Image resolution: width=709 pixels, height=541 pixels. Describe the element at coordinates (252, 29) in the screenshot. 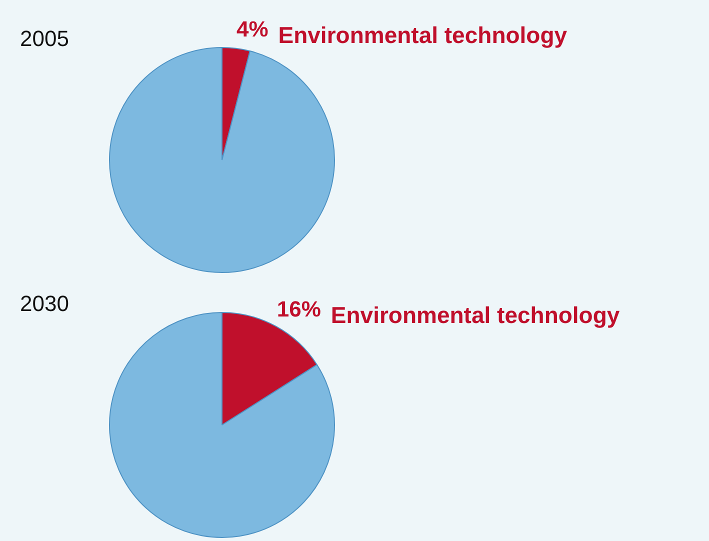

I see `data-label: 4%` at that location.